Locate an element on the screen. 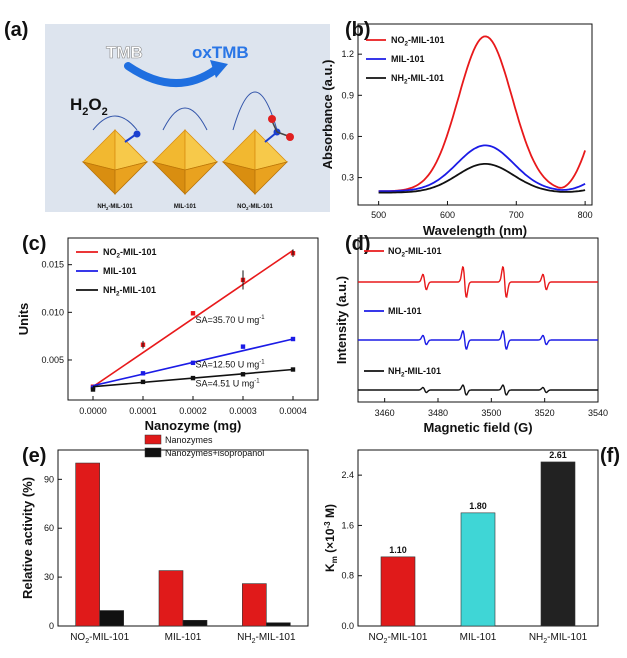  y-tick-label: 30 is located at coordinates (49, 577).